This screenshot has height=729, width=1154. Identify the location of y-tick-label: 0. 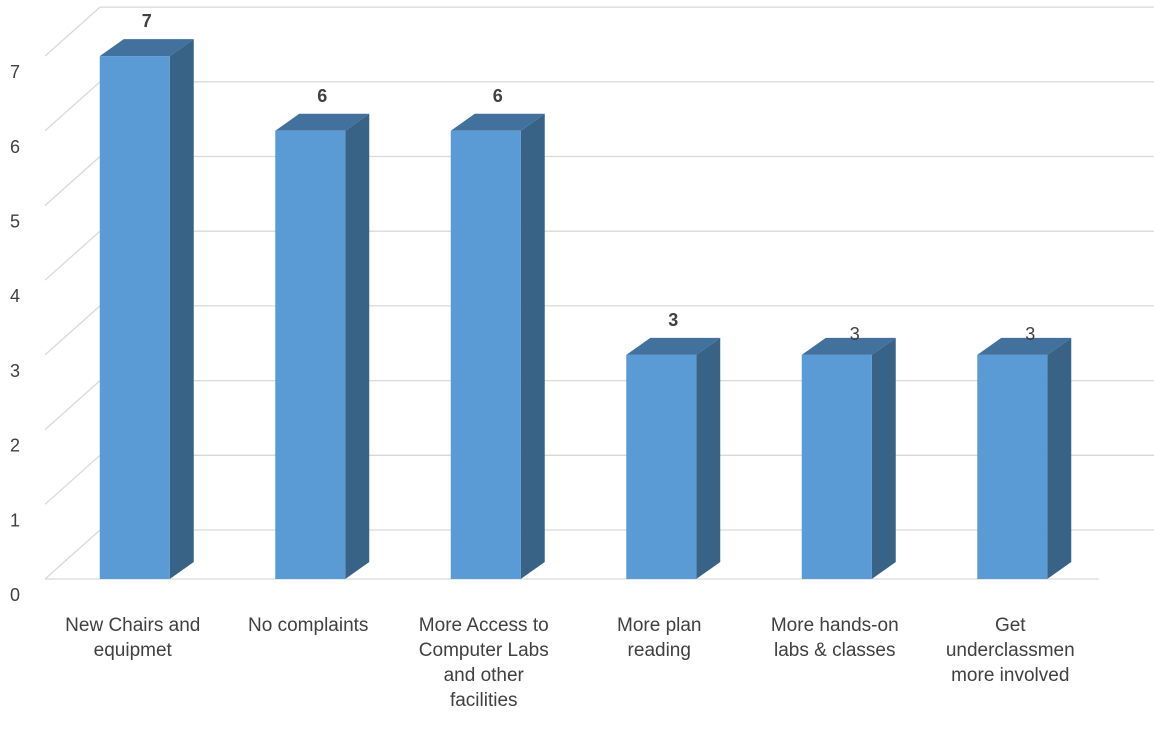
(15, 595).